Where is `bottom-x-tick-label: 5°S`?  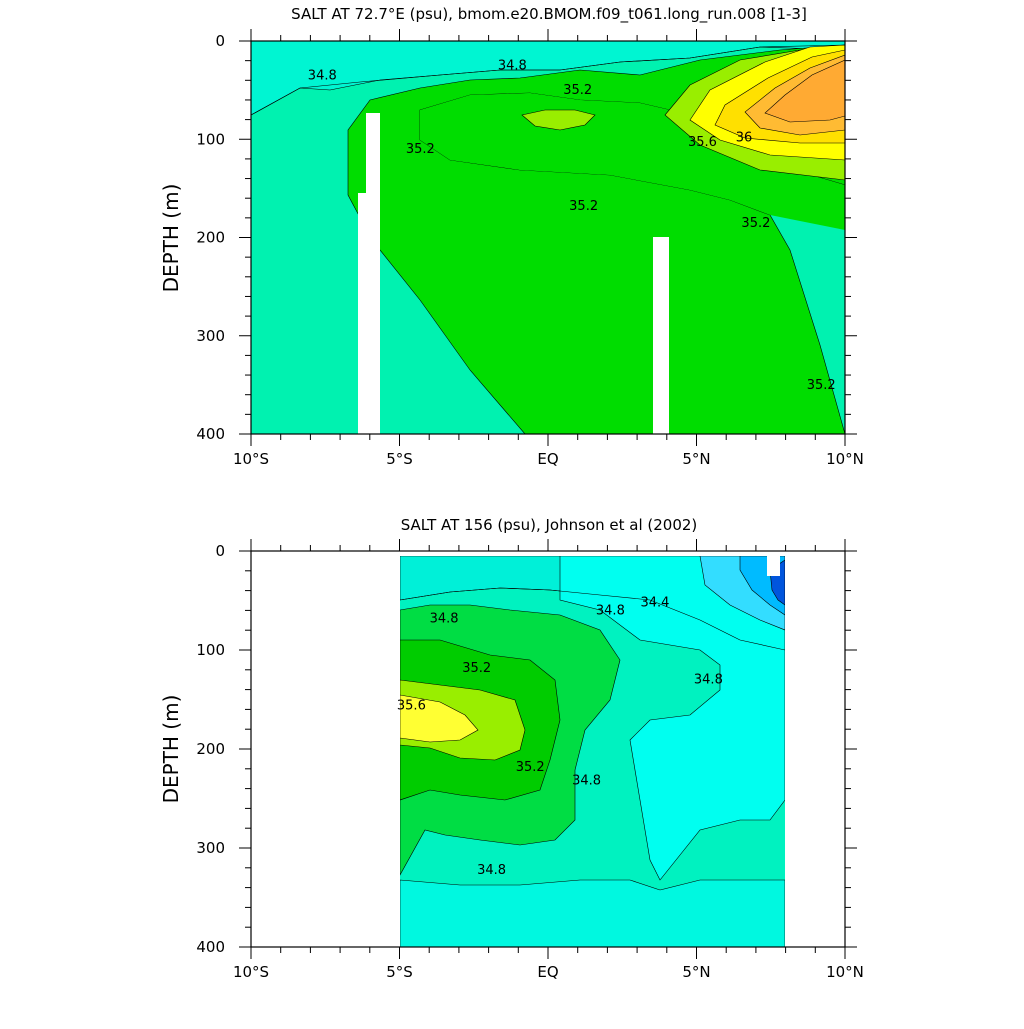 bottom-x-tick-label: 5°S is located at coordinates (399, 972).